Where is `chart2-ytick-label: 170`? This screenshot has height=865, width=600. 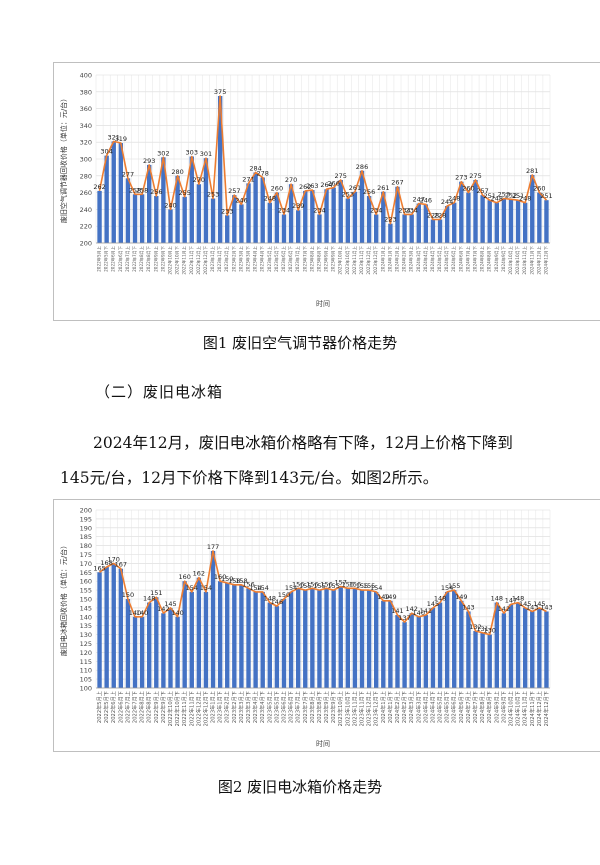
chart2-ytick-label: 170 is located at coordinates (86, 564).